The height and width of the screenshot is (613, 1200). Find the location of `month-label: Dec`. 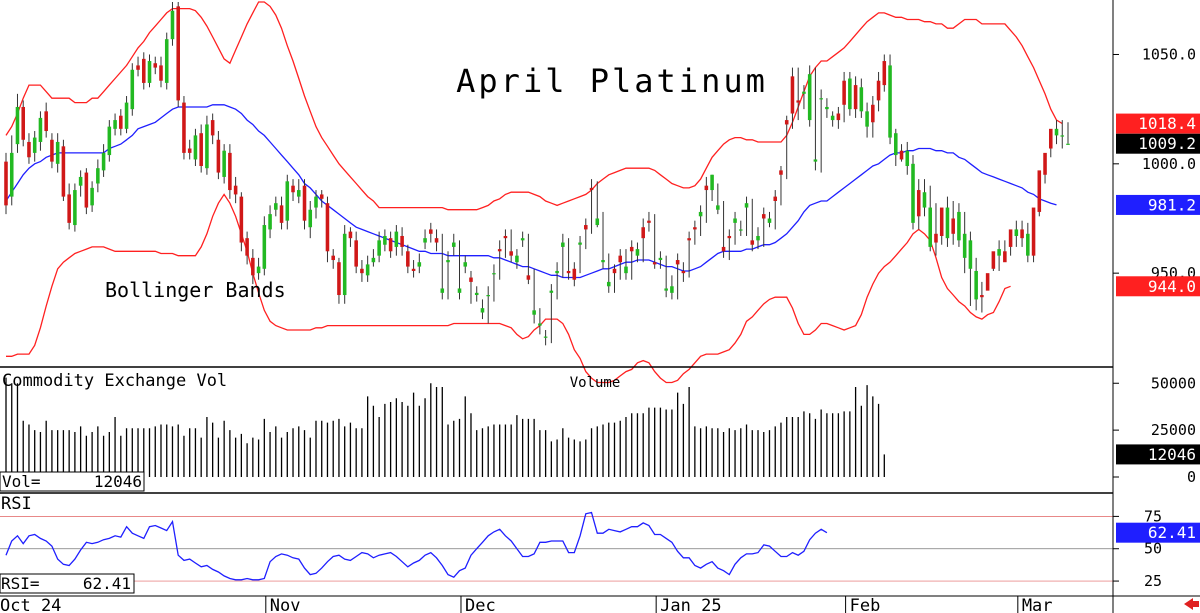

month-label: Dec is located at coordinates (480, 604).